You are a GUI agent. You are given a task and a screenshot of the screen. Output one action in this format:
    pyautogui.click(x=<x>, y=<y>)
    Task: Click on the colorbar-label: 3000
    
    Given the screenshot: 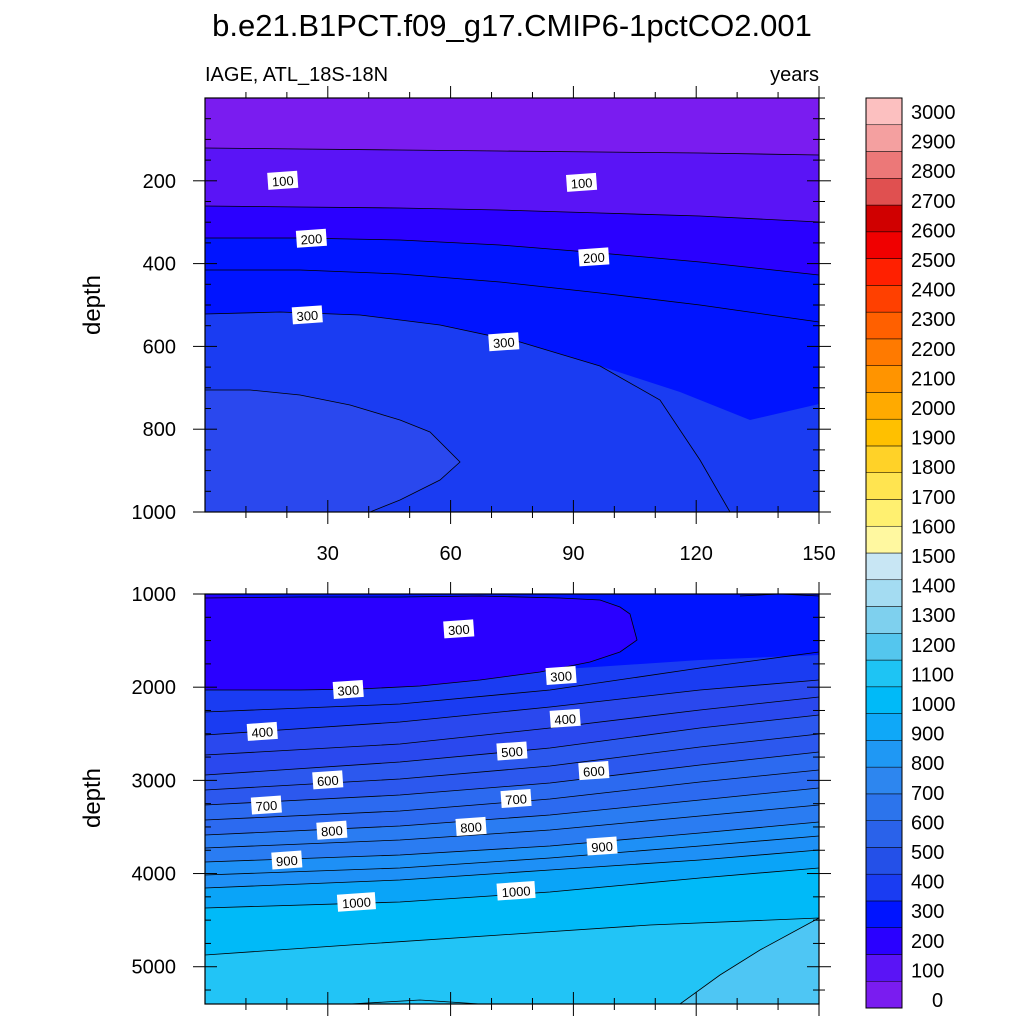 What is the action you would take?
    pyautogui.click(x=933, y=113)
    